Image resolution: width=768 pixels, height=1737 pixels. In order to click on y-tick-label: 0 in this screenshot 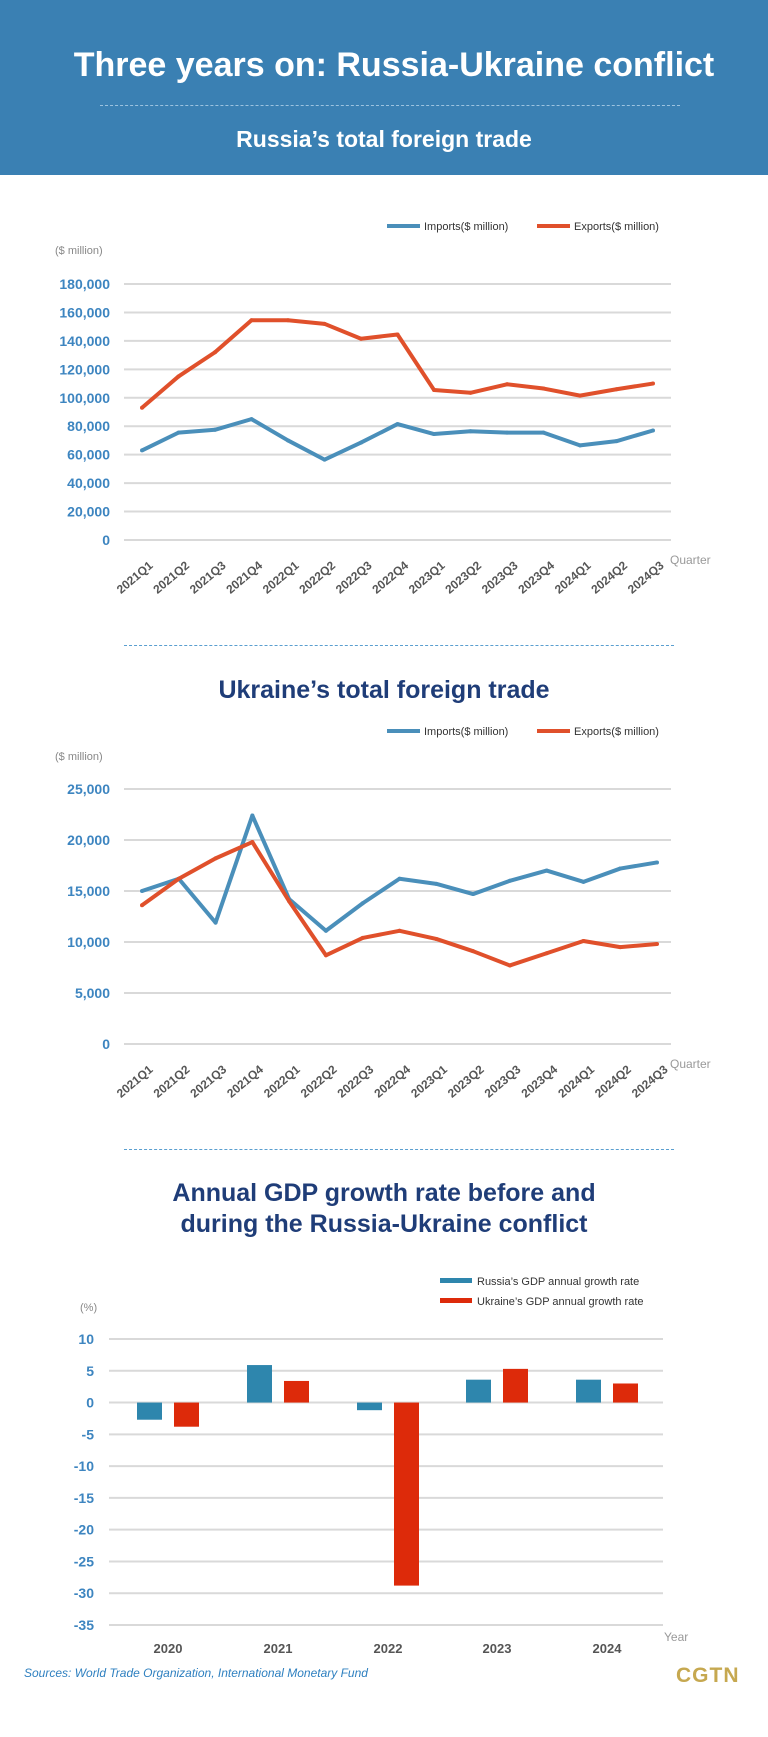, I will do `click(106, 540)`.